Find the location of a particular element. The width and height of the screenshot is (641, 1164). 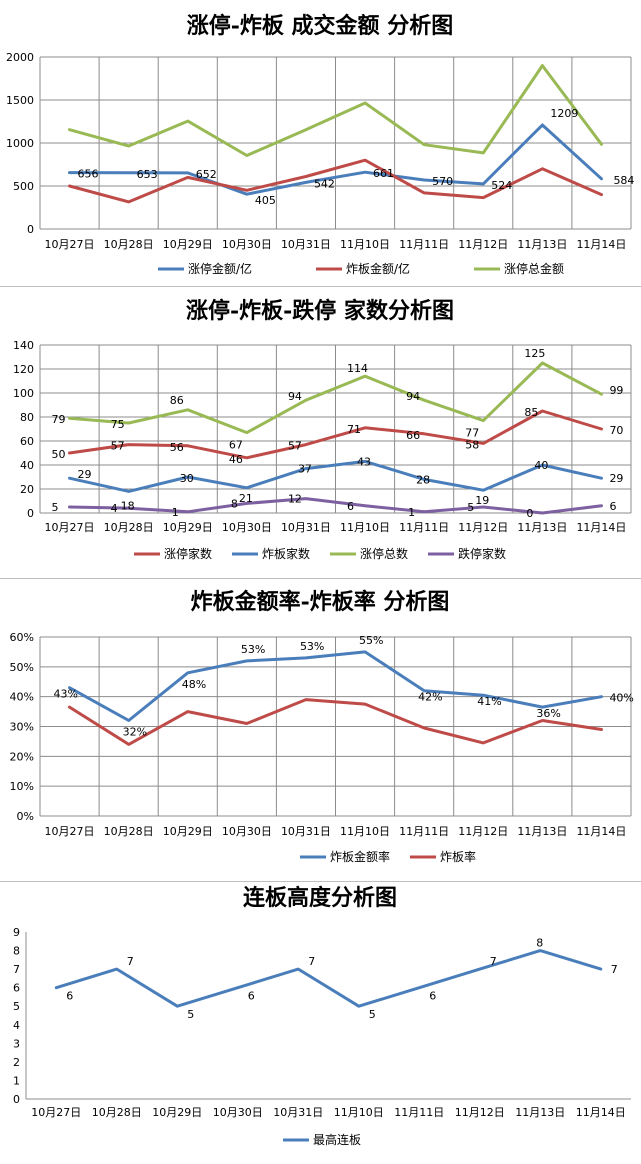

x-tick-label: 11月13日 is located at coordinates (542, 244).